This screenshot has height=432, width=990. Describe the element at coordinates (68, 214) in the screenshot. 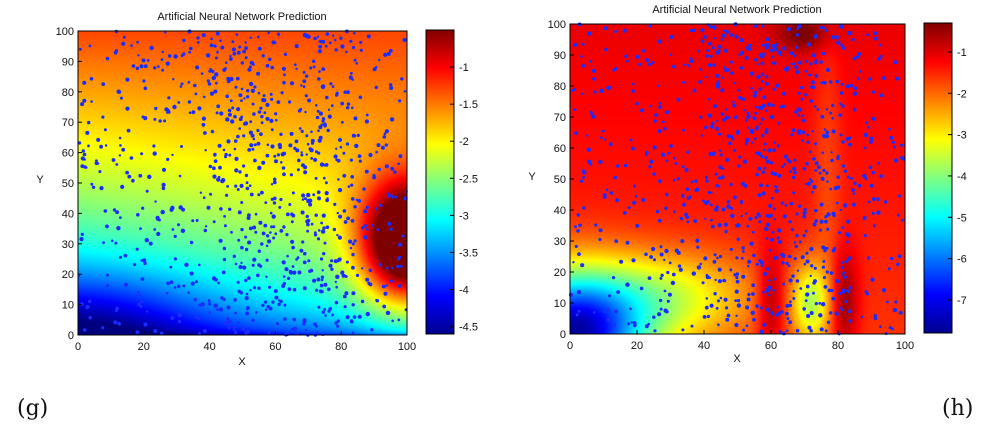

I see `y-tick-label: 40` at that location.